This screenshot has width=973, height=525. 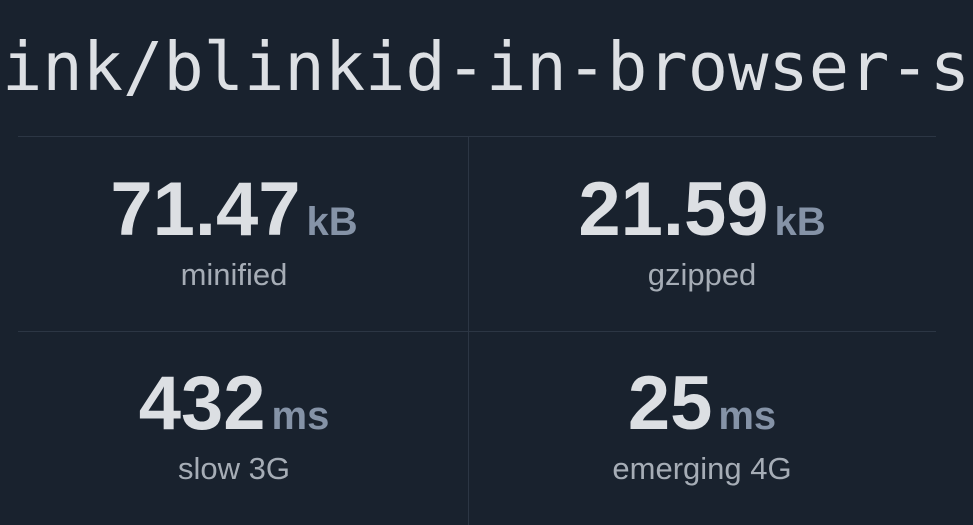 I want to click on stat-minified: 71.47 kB minified, so click(x=234, y=232).